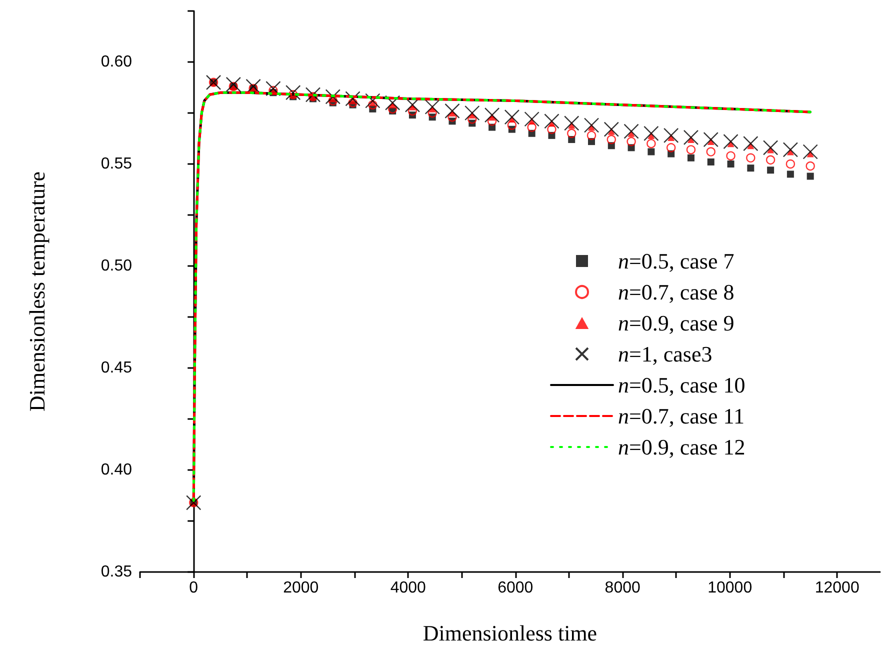 The image size is (882, 660). Describe the element at coordinates (681, 416) in the screenshot. I see `legend-label: n=0.7, case 11` at that location.